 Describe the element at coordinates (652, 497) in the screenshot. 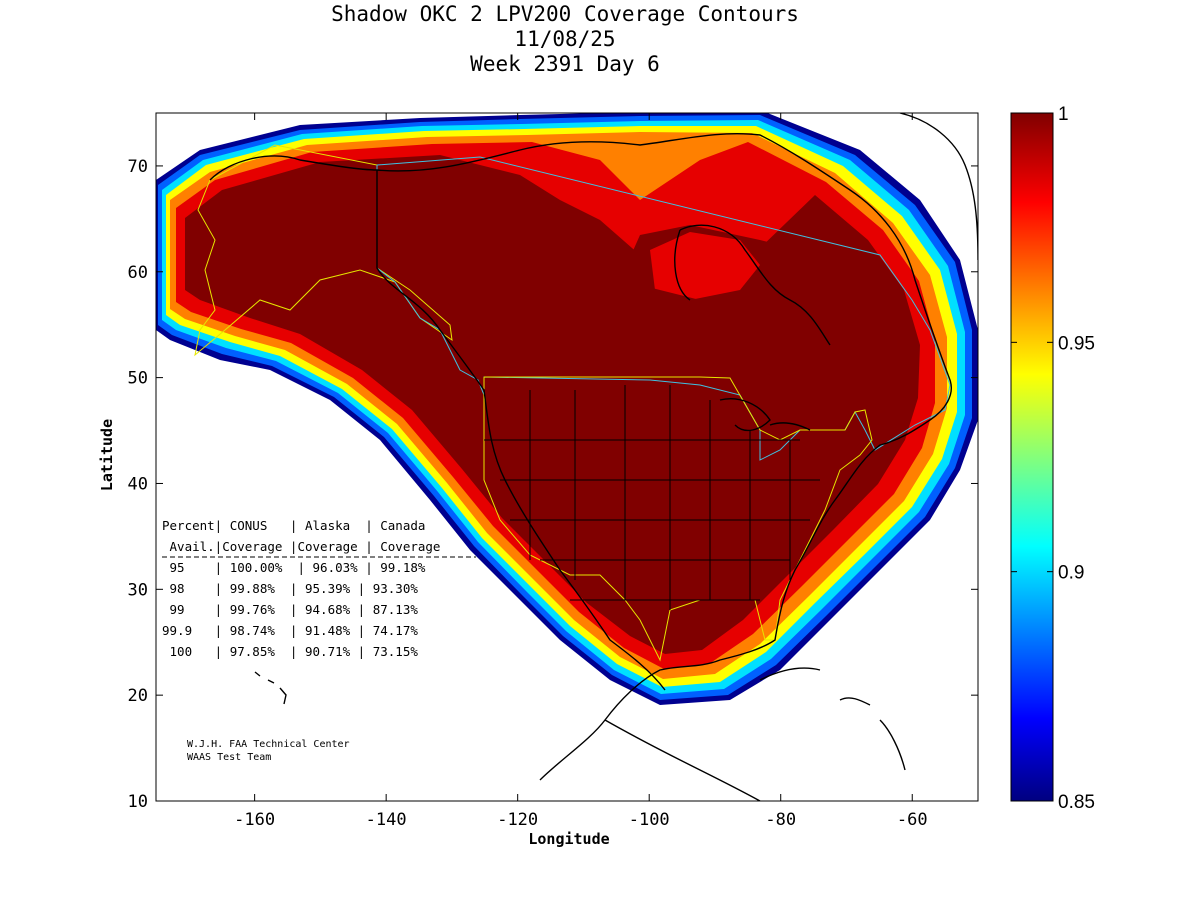

I see `conus-state-grid` at that location.